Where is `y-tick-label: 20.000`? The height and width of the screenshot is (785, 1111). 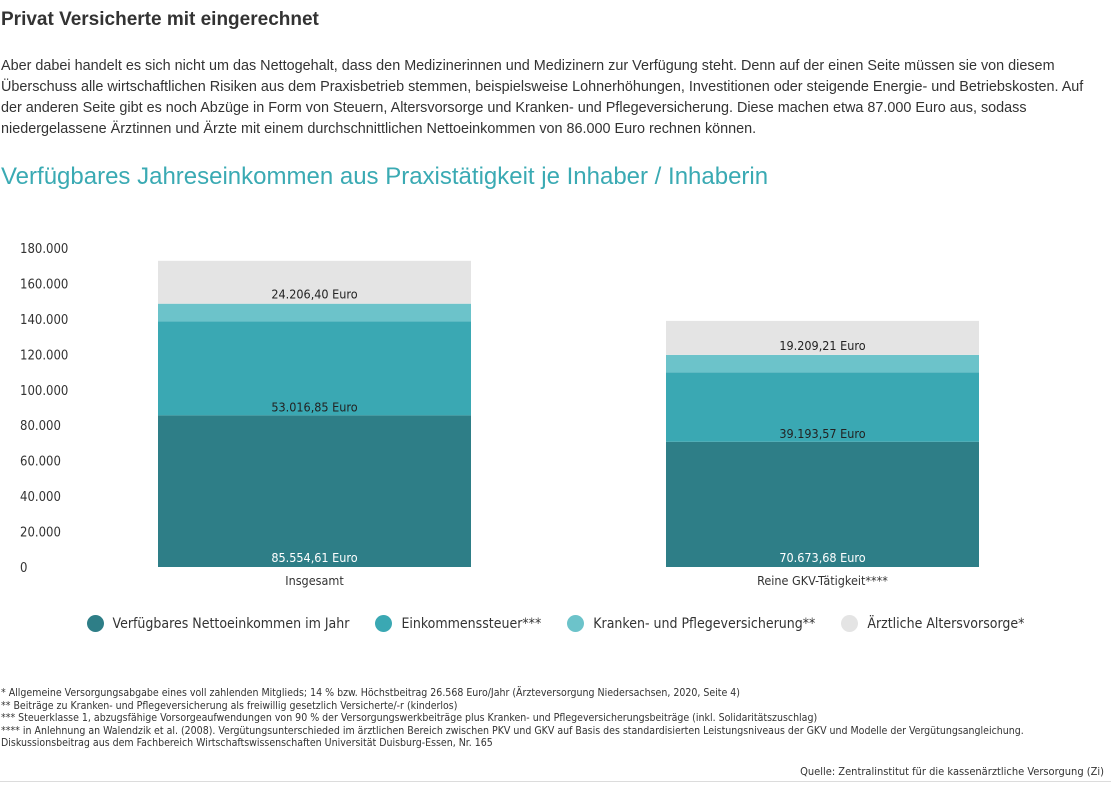
y-tick-label: 20.000 is located at coordinates (40, 533).